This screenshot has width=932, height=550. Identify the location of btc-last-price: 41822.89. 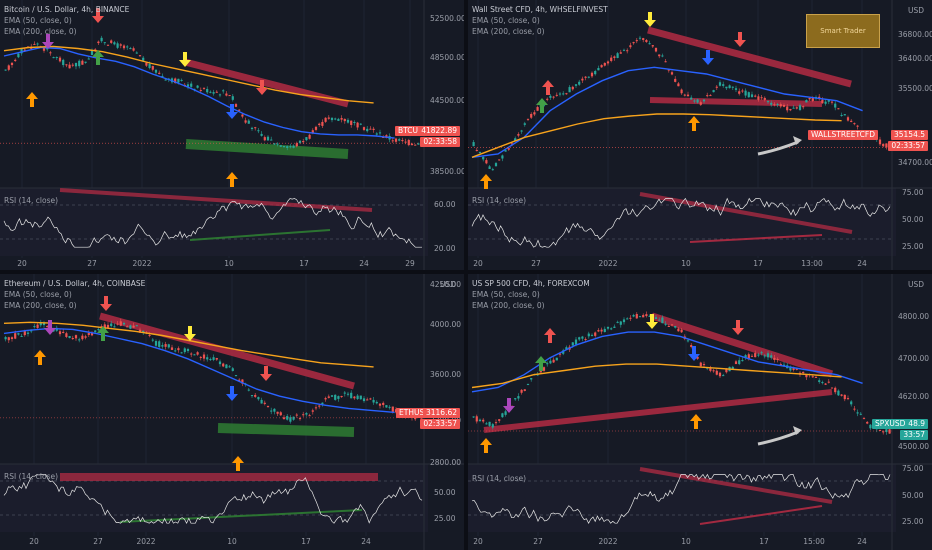
(439, 131).